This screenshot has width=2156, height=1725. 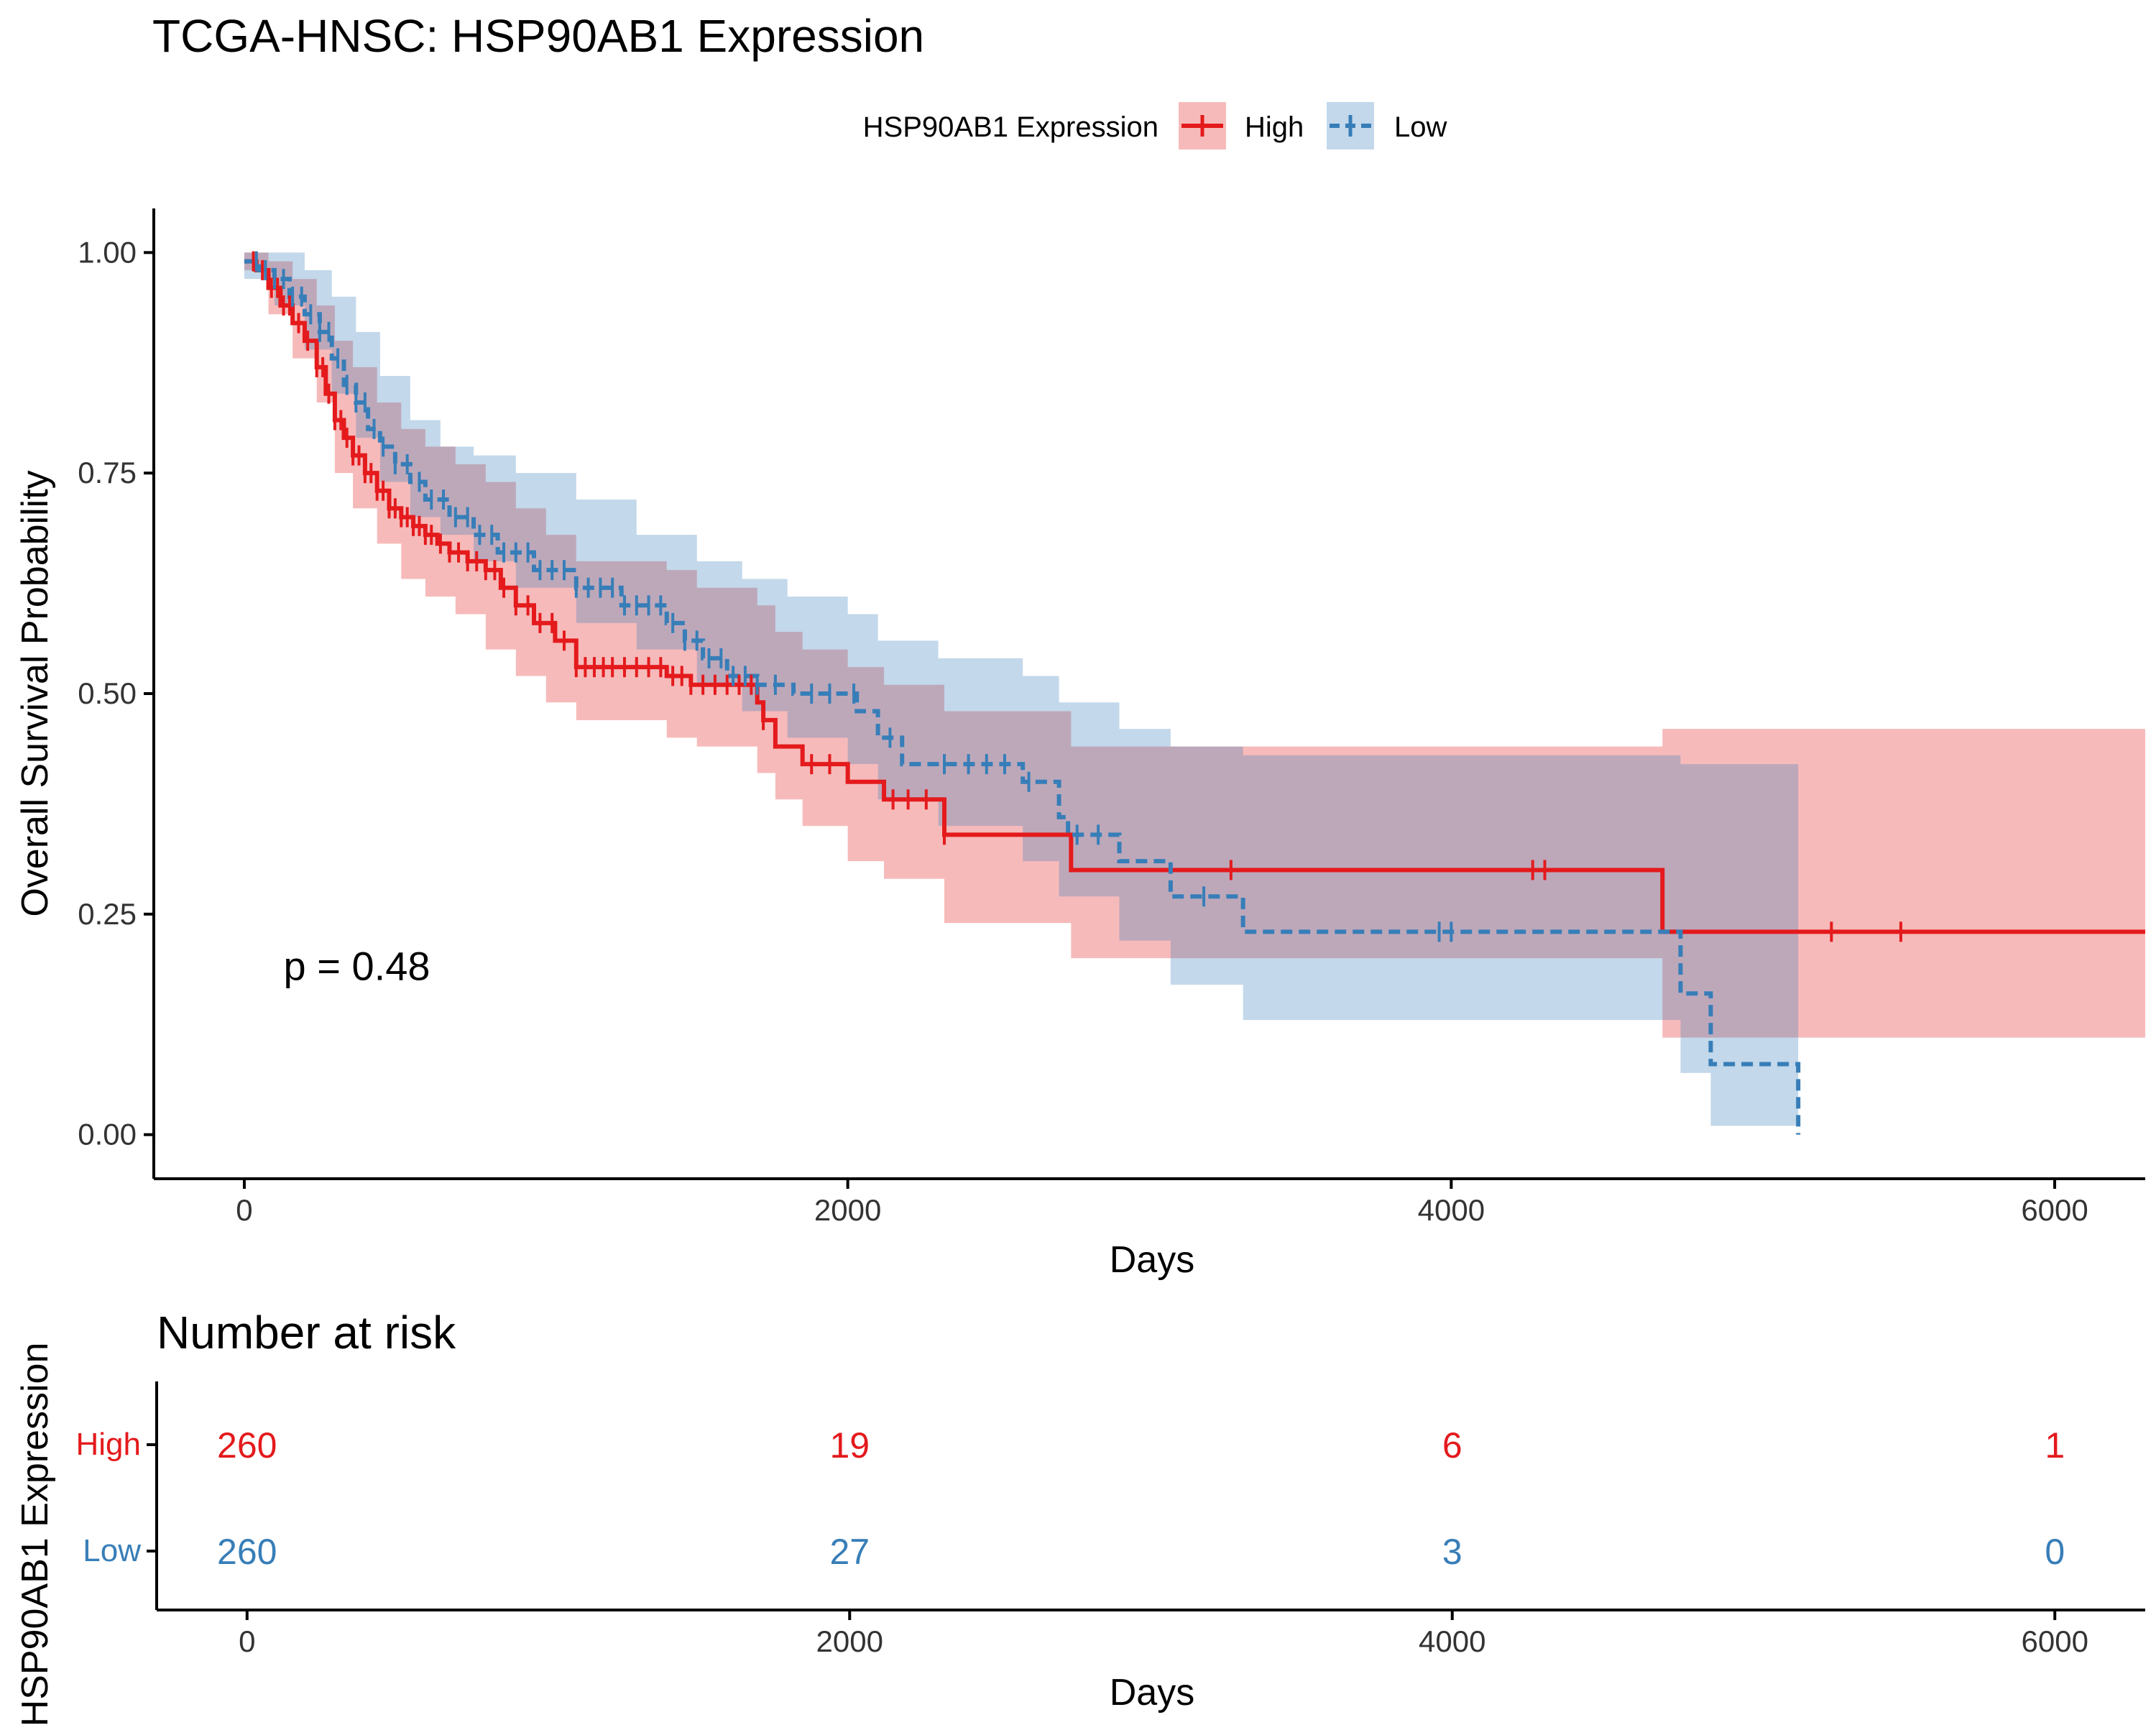 I want to click on y-tick-label: 0.50, so click(x=108, y=693).